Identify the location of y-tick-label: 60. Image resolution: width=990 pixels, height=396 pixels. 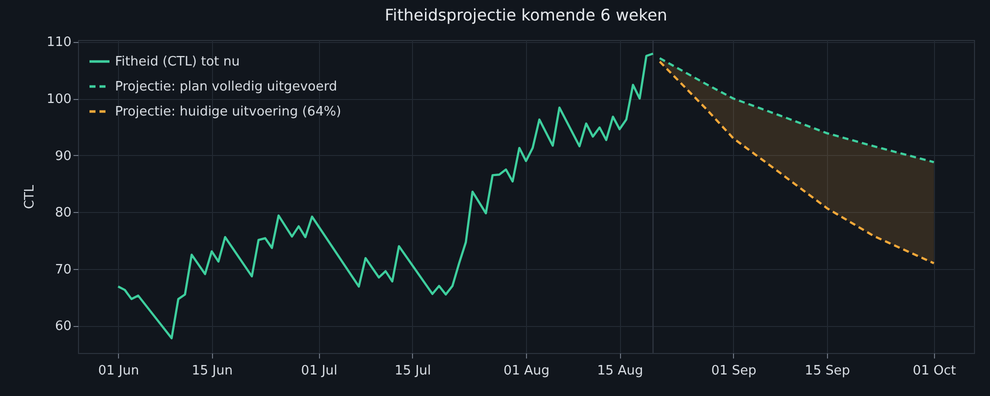
(63, 326).